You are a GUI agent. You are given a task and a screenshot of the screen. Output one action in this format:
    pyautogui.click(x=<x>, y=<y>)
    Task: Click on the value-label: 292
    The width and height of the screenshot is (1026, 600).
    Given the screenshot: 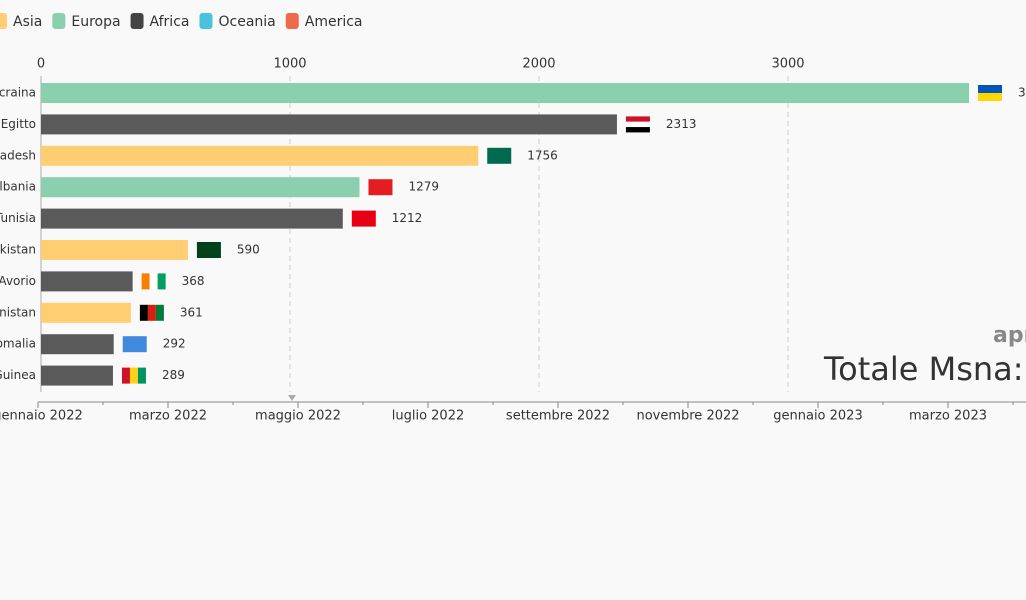 What is the action you would take?
    pyautogui.click(x=174, y=344)
    